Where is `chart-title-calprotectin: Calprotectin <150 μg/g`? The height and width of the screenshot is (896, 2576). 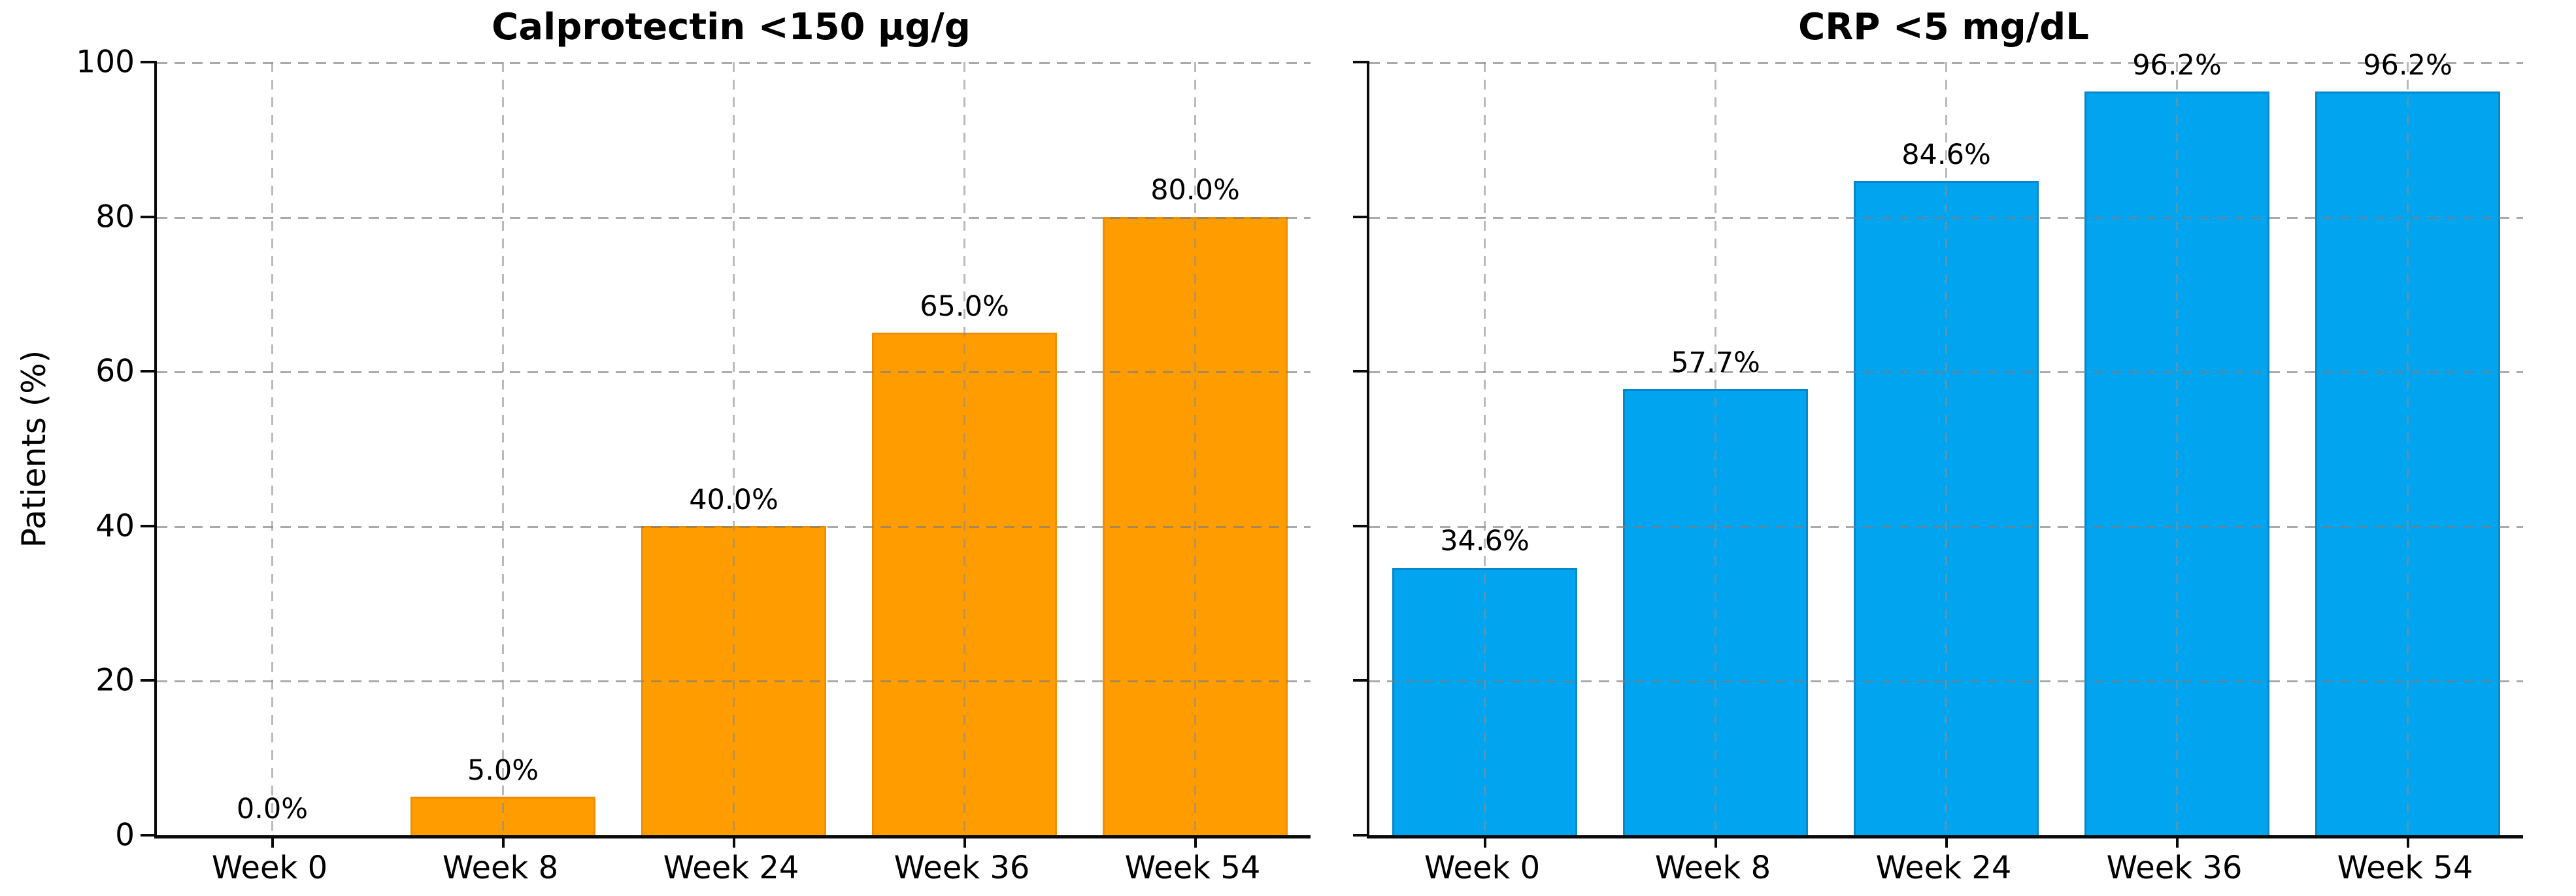
chart-title-calprotectin: Calprotectin <150 μg/g is located at coordinates (731, 27).